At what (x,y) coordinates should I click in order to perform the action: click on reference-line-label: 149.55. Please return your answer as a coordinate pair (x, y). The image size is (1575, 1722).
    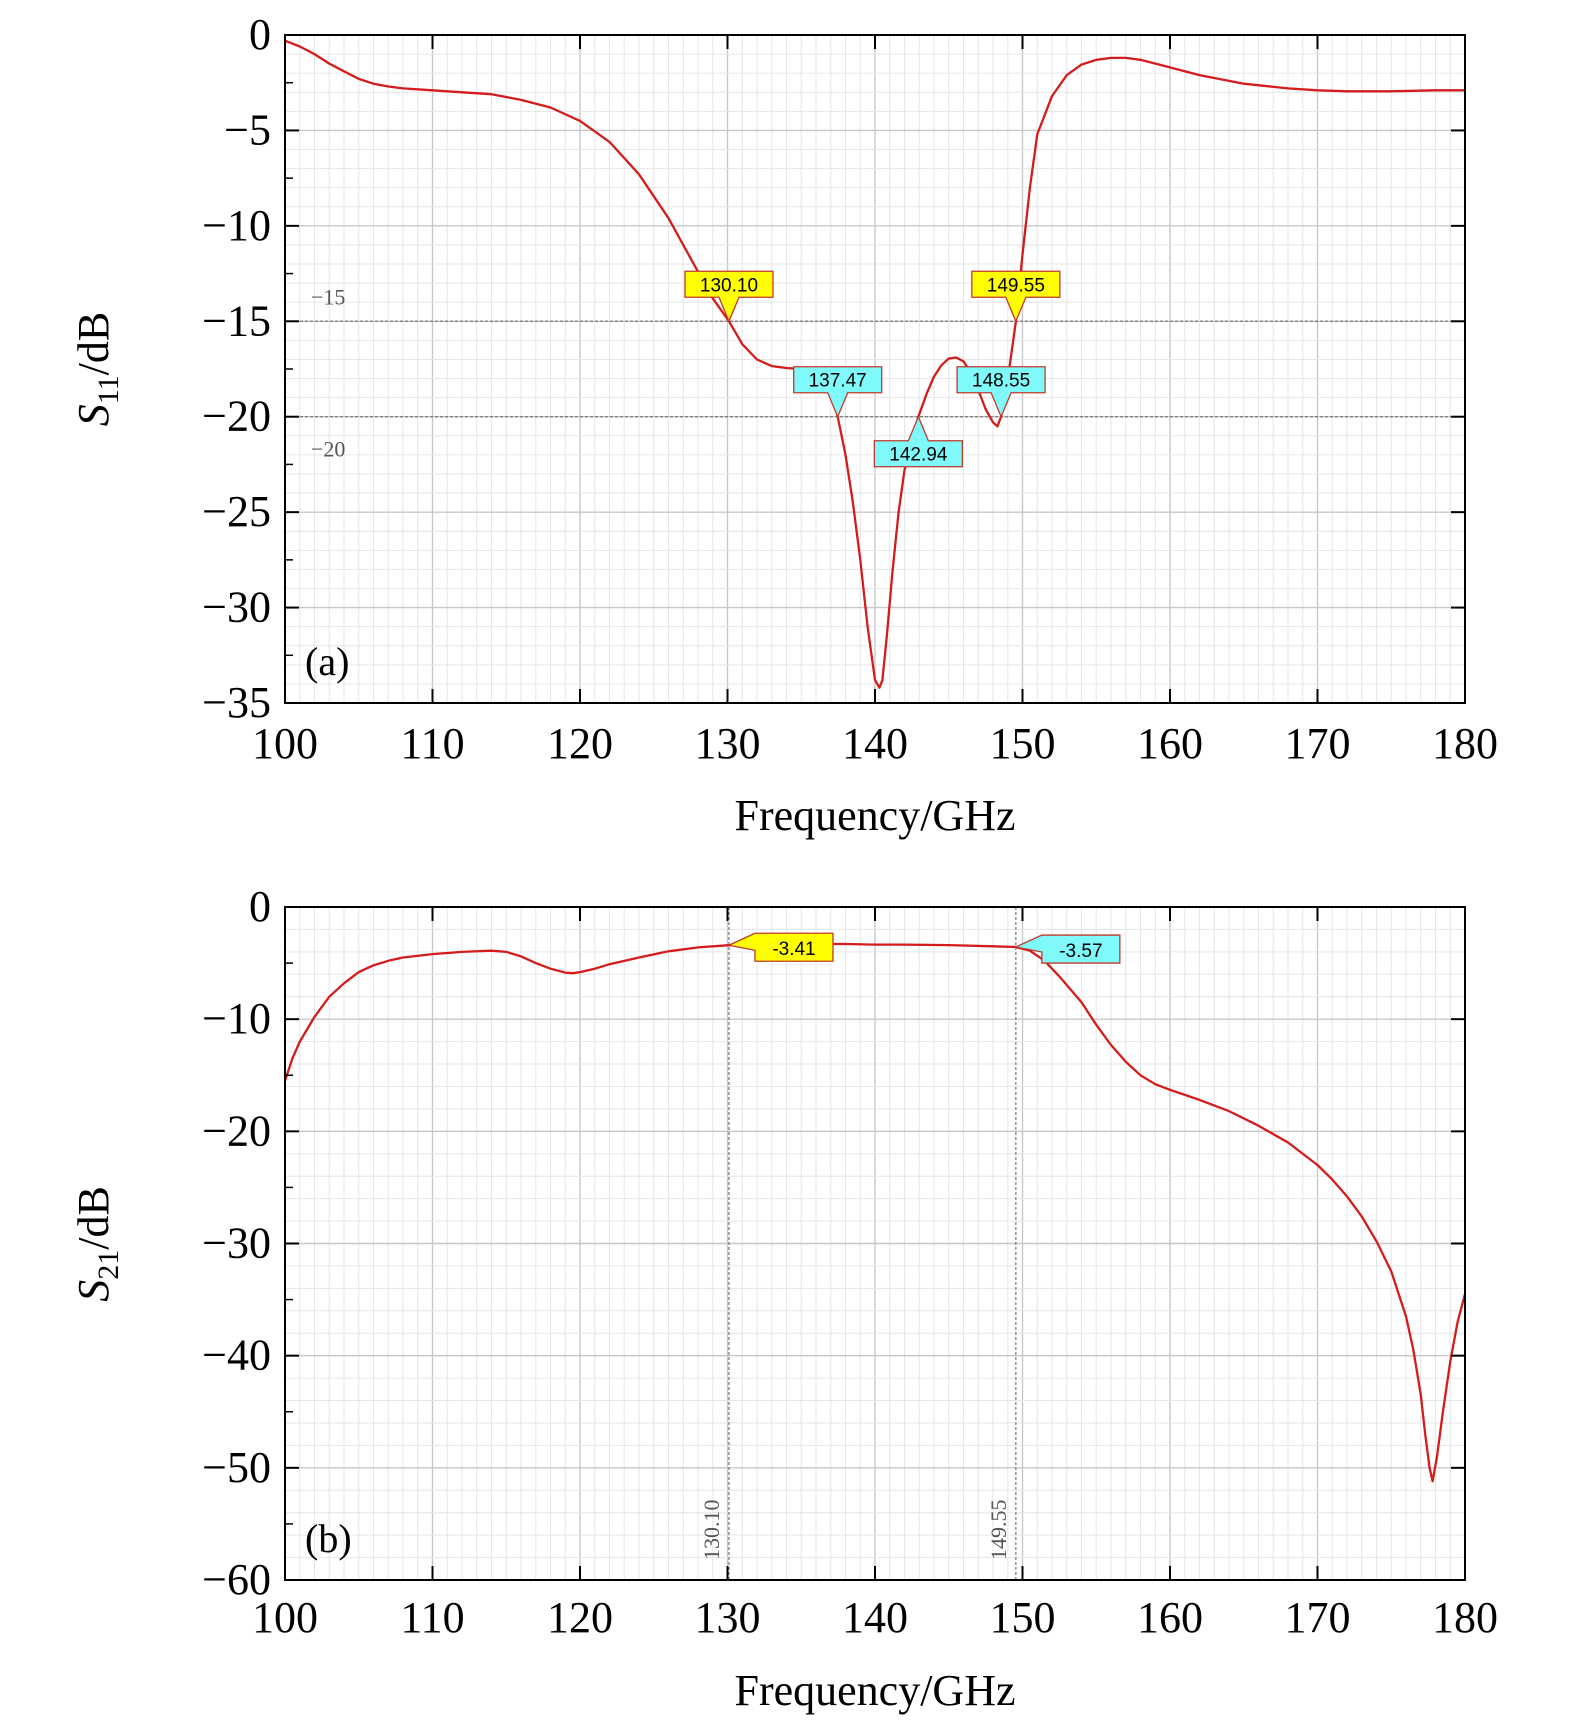
    Looking at the image, I should click on (998, 1530).